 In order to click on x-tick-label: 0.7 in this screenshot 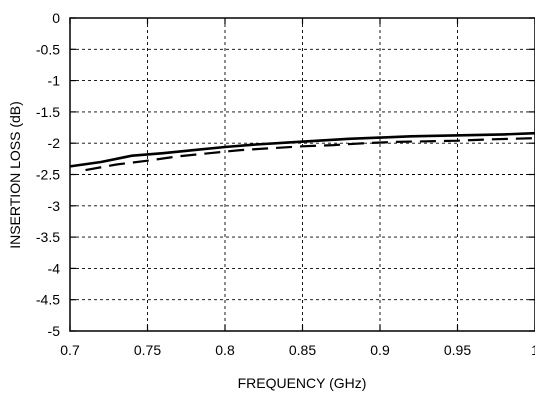, I will do `click(70, 350)`.